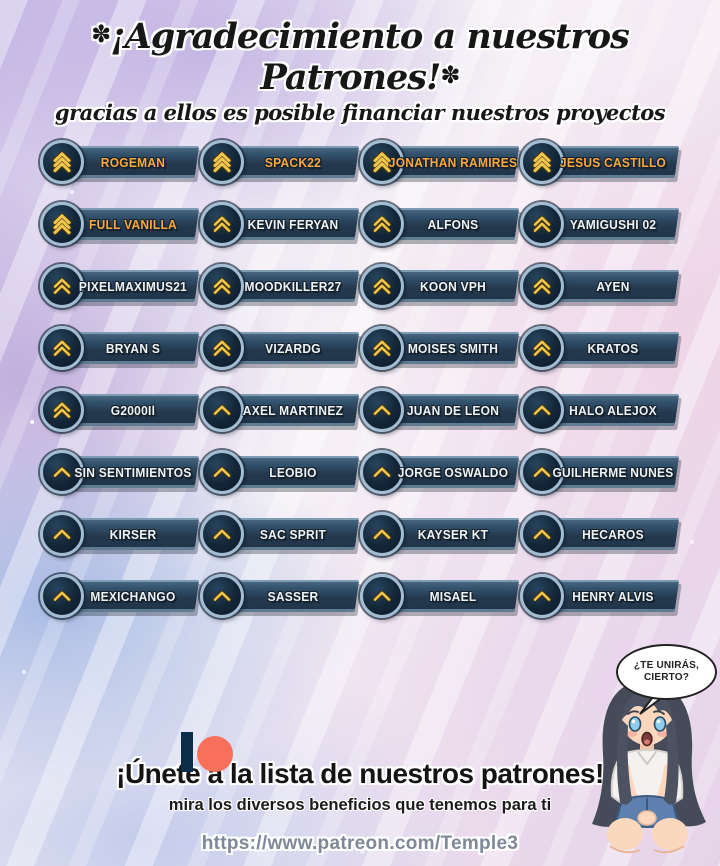 The image size is (720, 866). Describe the element at coordinates (613, 286) in the screenshot. I see `patron-name: AYEN` at that location.